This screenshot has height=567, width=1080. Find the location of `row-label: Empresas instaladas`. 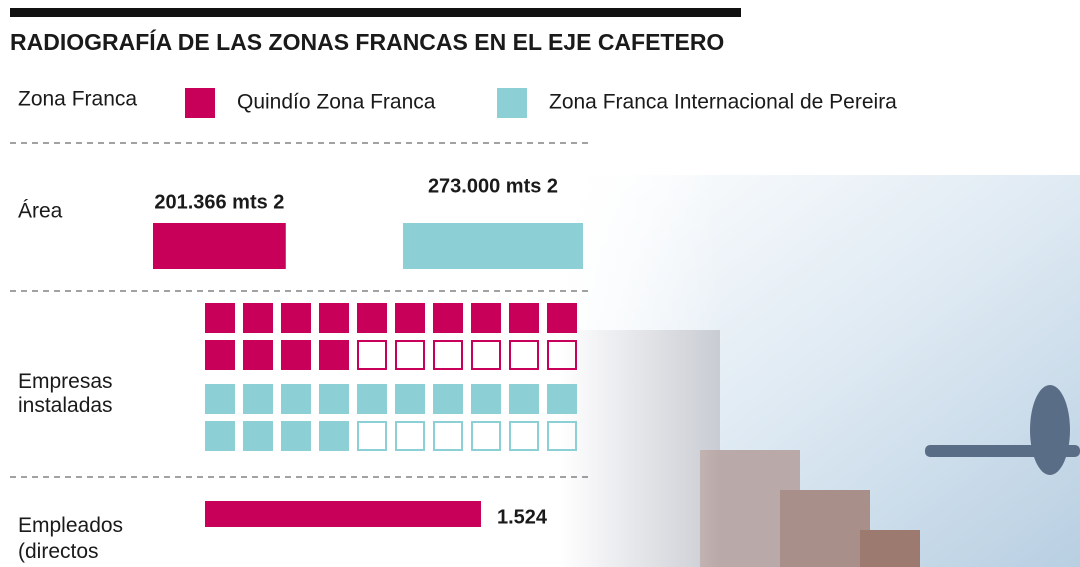

row-label: Empresas instaladas is located at coordinates (65, 393).